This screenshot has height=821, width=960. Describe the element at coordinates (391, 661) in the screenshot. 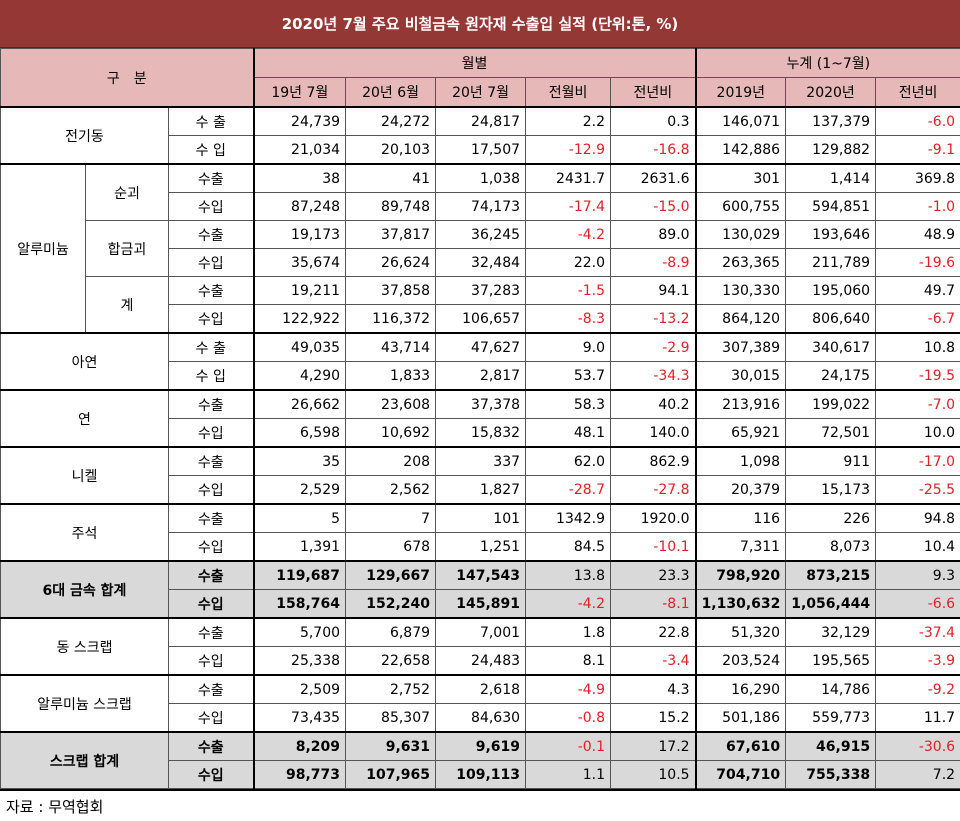

I see `value-cell: 22,658` at that location.